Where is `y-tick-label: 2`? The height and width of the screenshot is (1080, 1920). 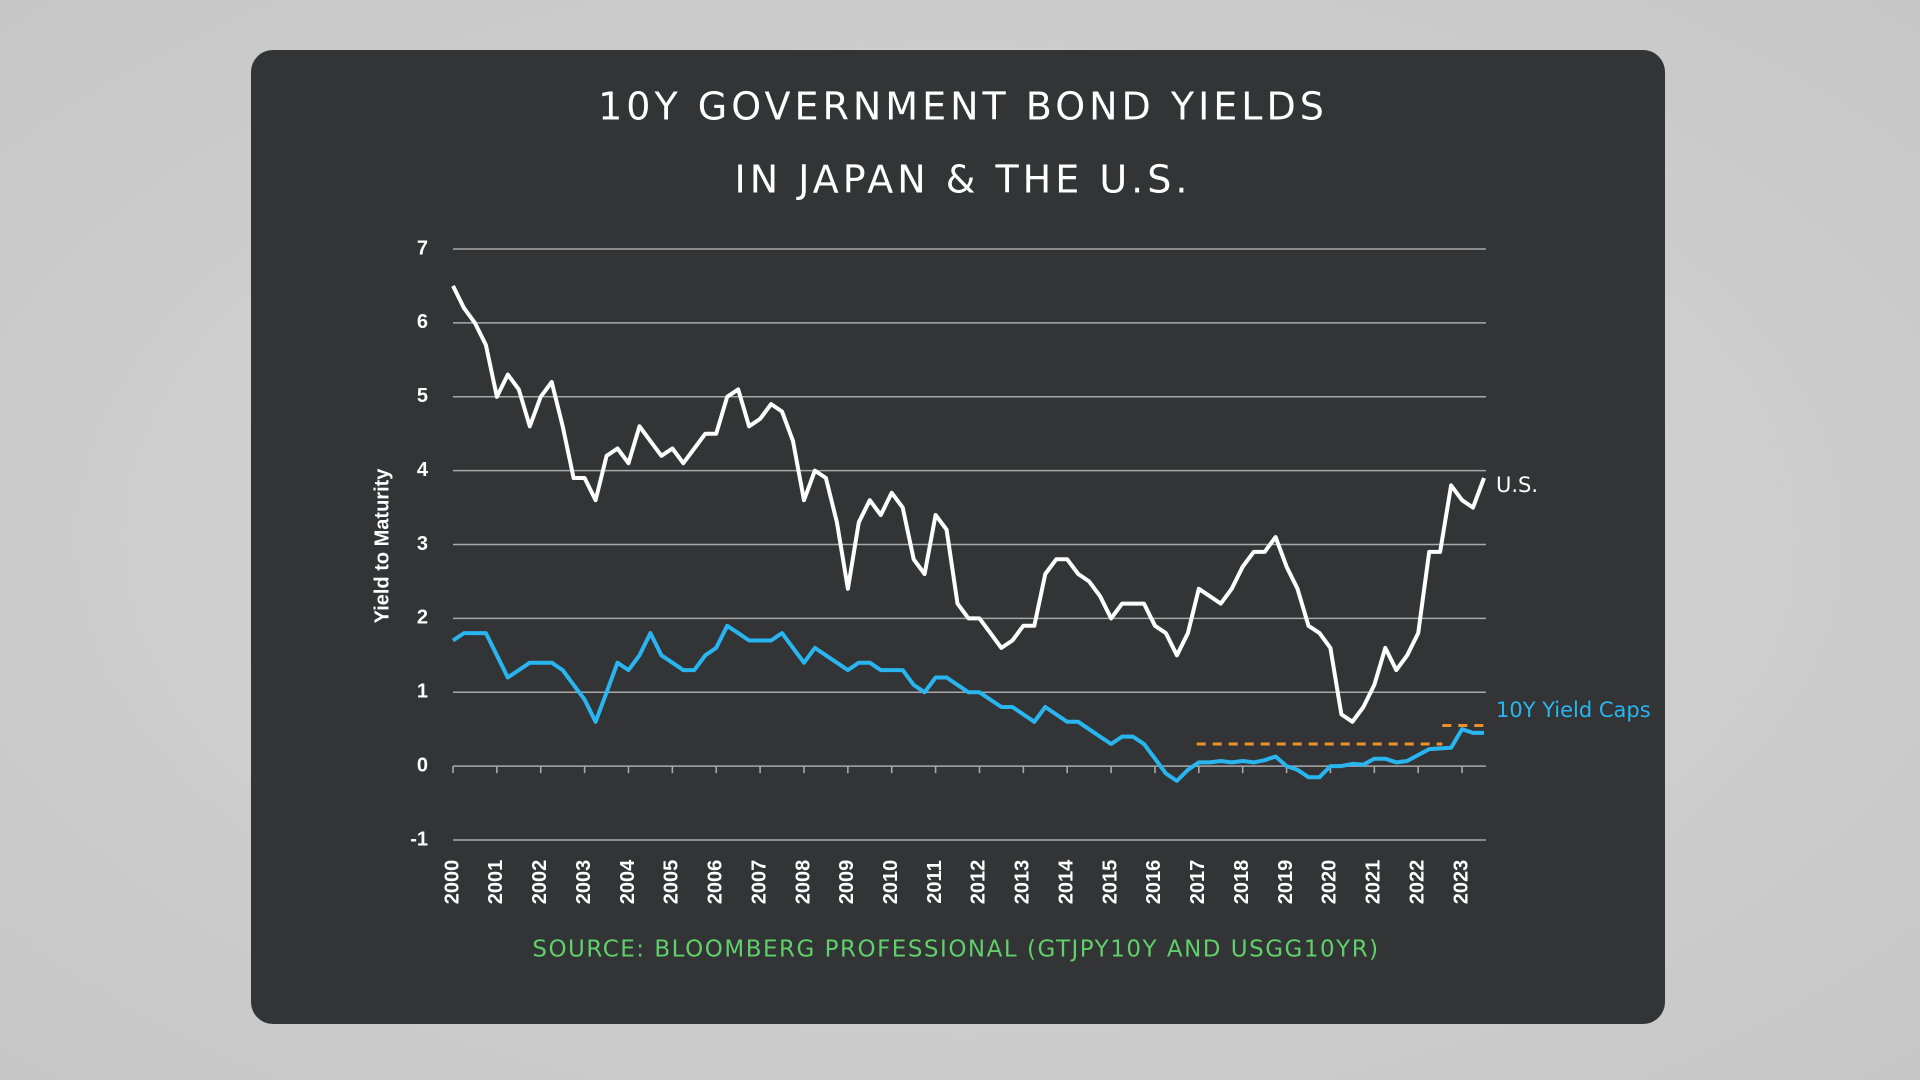
y-tick-label: 2 is located at coordinates (422, 618).